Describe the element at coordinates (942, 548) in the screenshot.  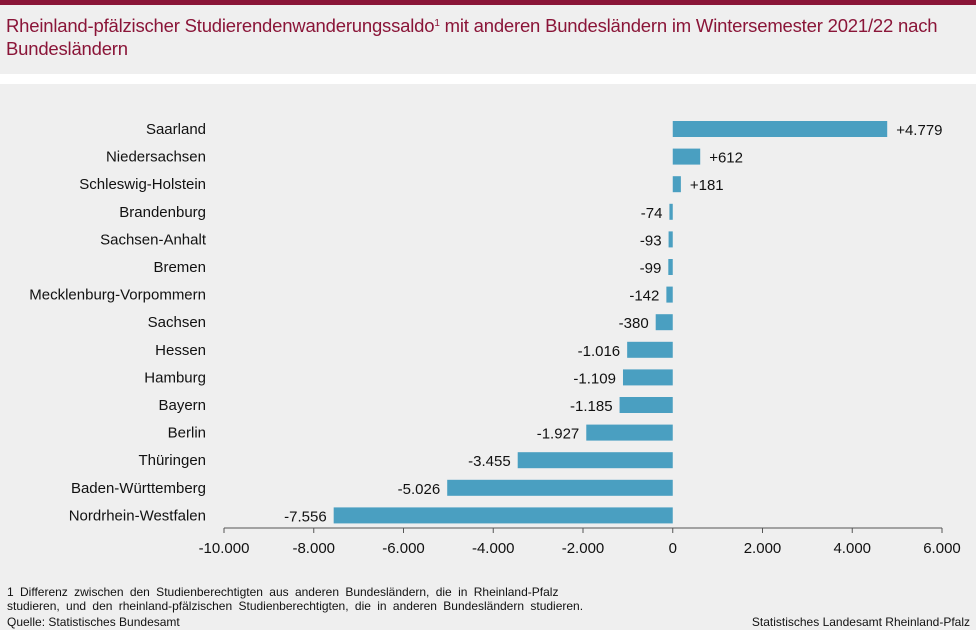
I see `x-tick-label: 6.000` at that location.